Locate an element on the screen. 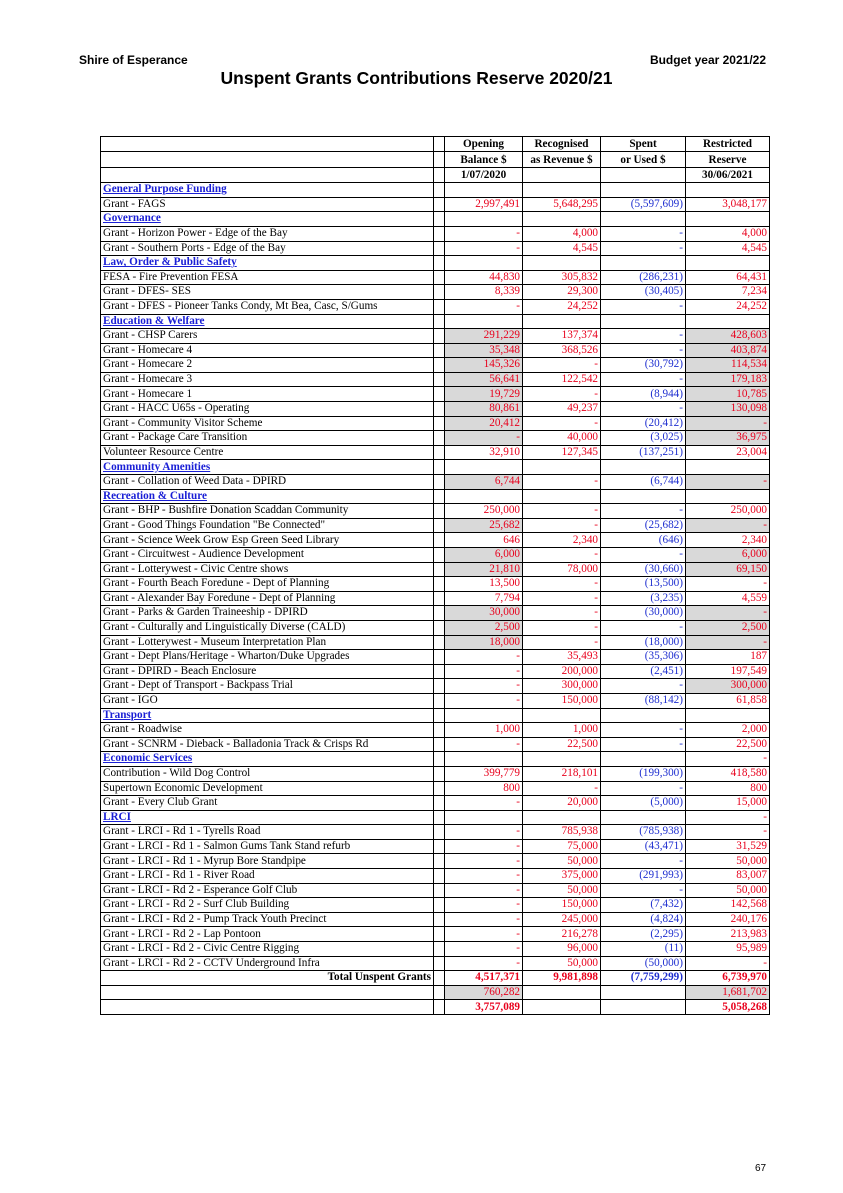  total-value: 4,517,371 is located at coordinates (483, 978).